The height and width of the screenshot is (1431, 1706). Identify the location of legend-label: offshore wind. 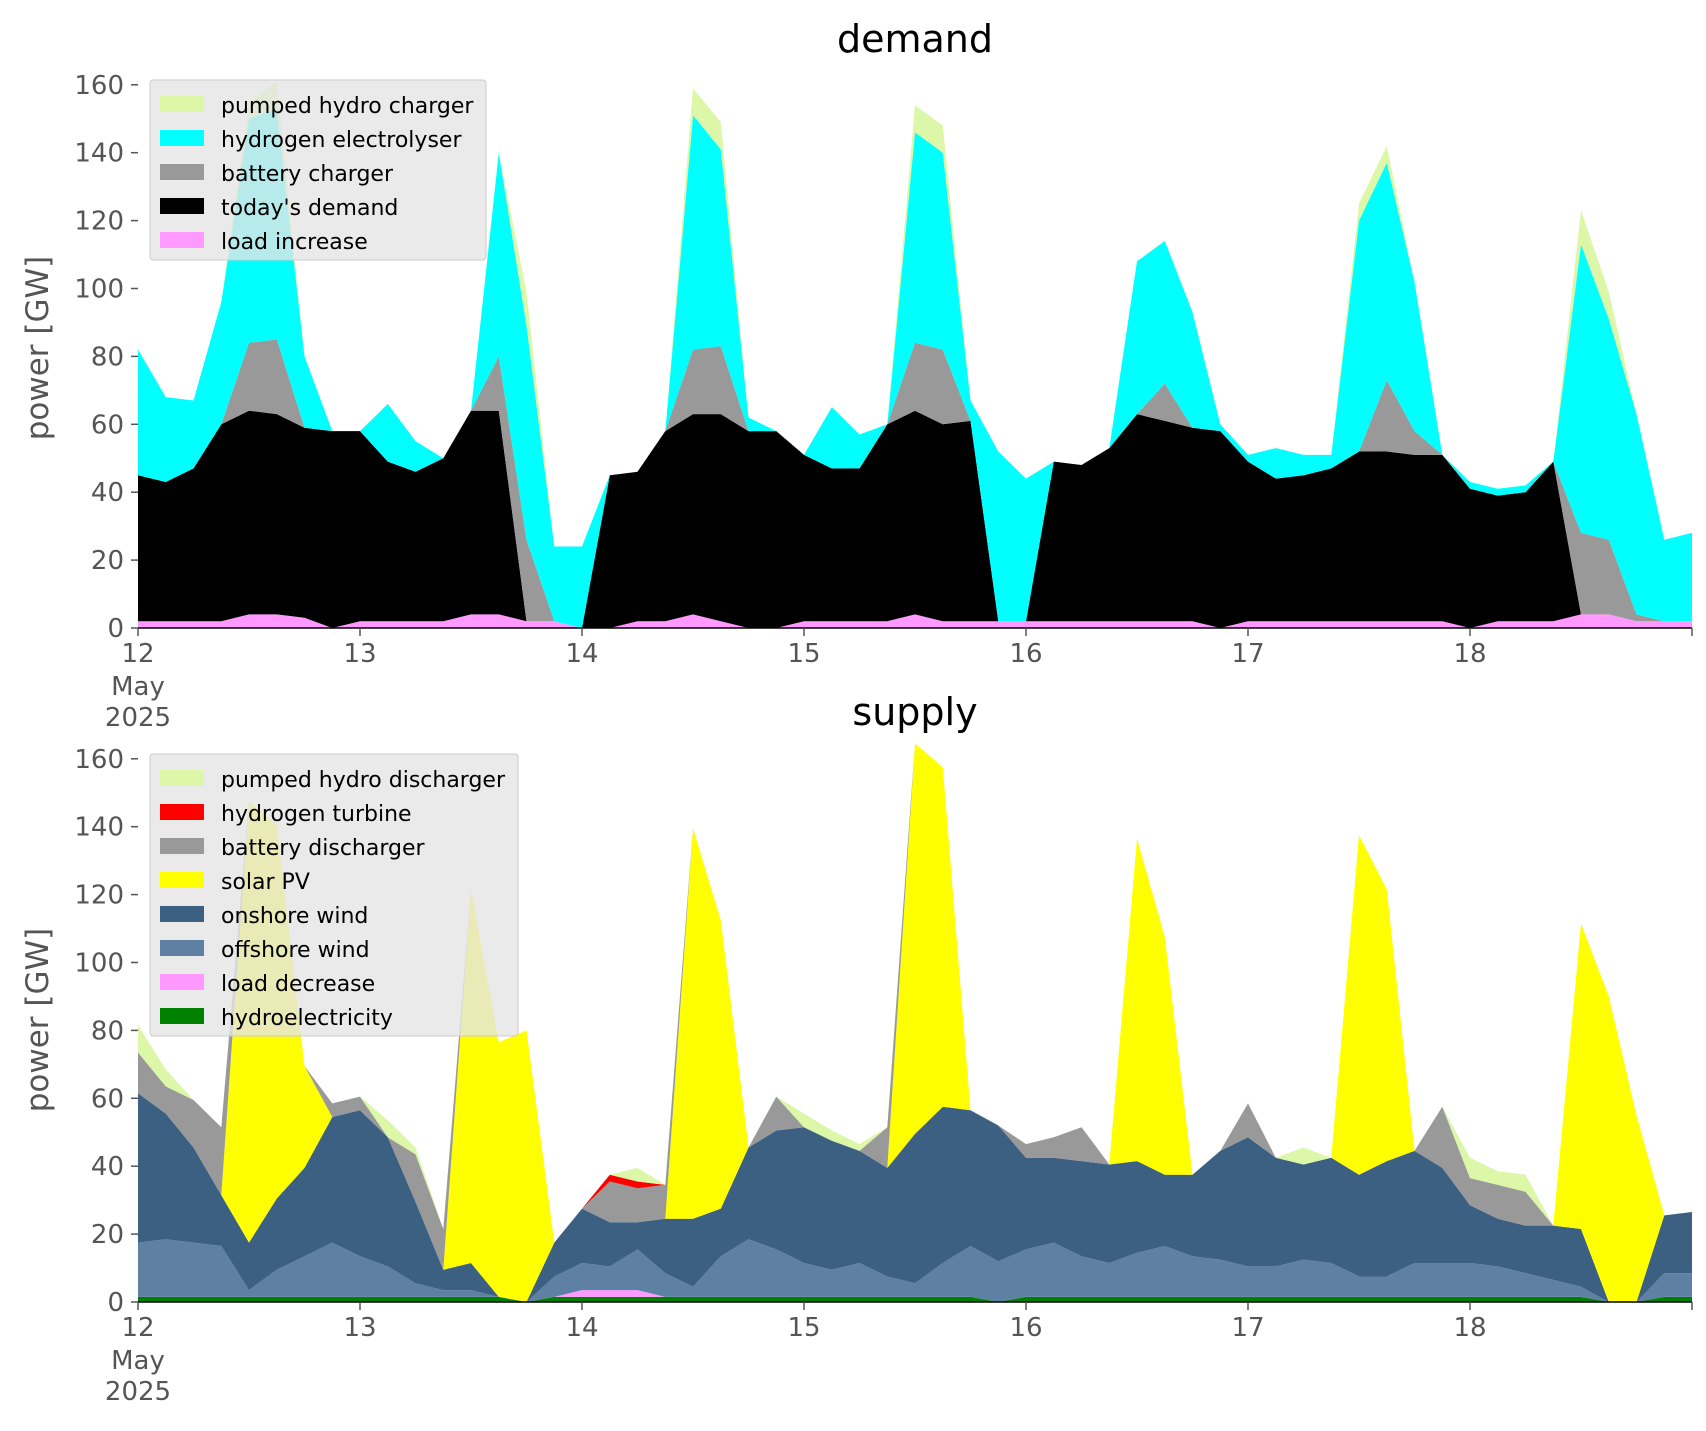
(295, 950).